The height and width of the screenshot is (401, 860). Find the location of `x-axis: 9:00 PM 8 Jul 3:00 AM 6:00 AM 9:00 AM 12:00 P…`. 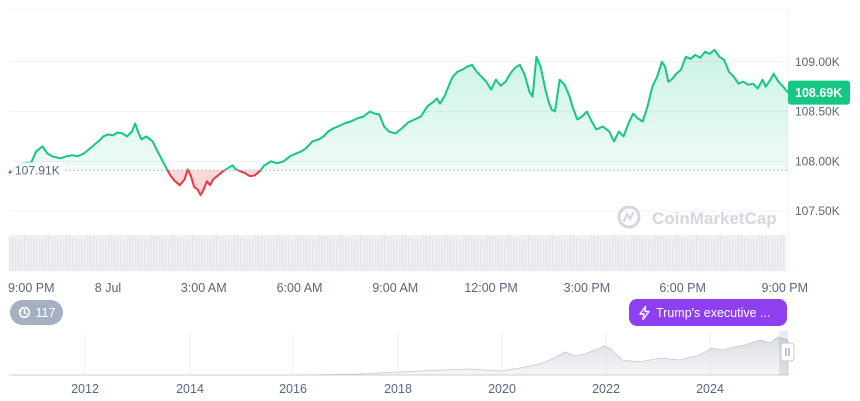

x-axis: 9:00 PM 8 Jul 3:00 AM 6:00 AM 9:00 AM 12:00 P… is located at coordinates (408, 288).